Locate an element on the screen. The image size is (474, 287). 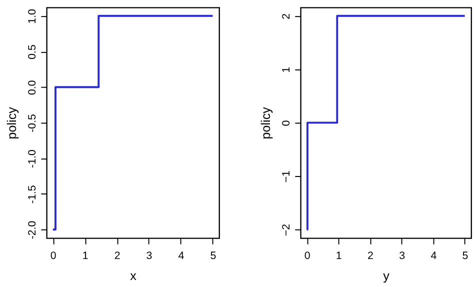
y-tick-label: -1.0 is located at coordinates (32, 159).